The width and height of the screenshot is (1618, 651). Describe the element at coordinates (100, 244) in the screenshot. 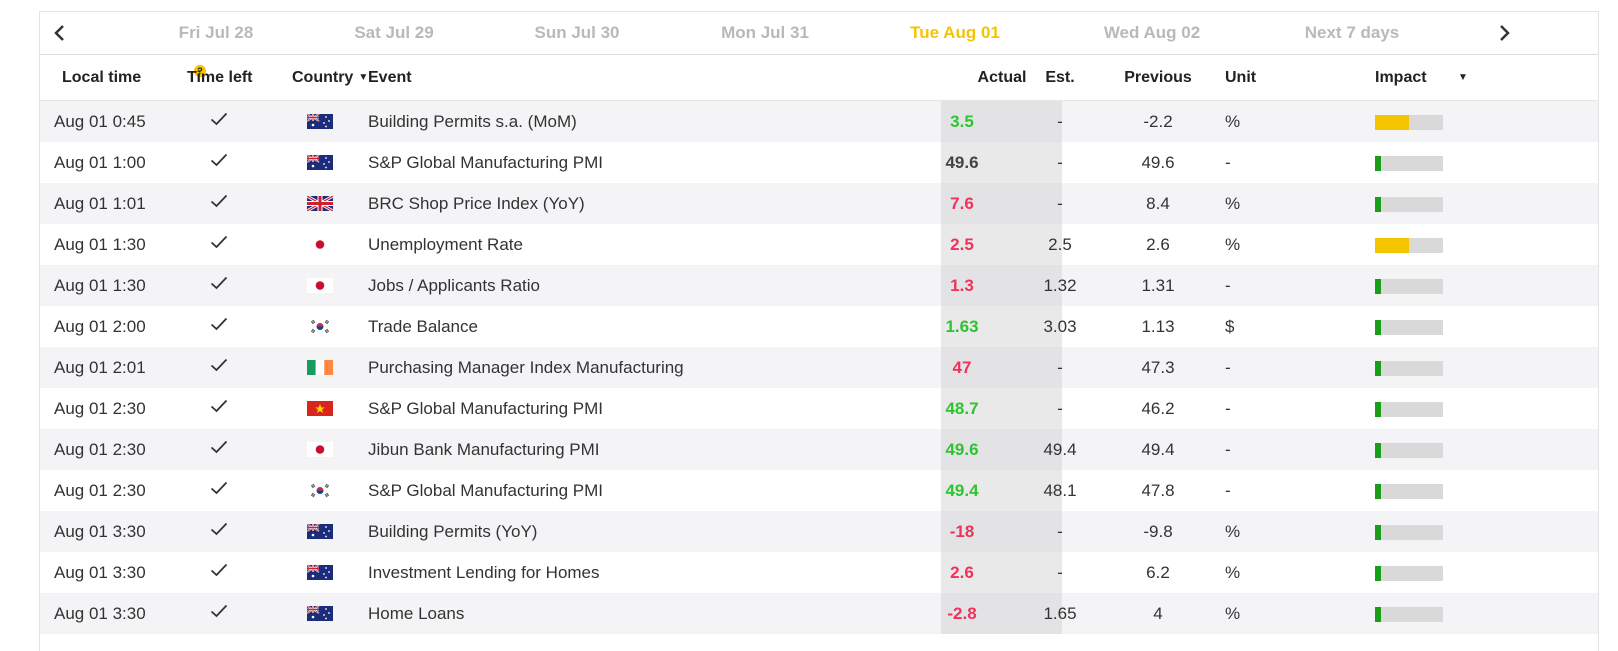

I see `local-time: Aug 01 1:30` at that location.